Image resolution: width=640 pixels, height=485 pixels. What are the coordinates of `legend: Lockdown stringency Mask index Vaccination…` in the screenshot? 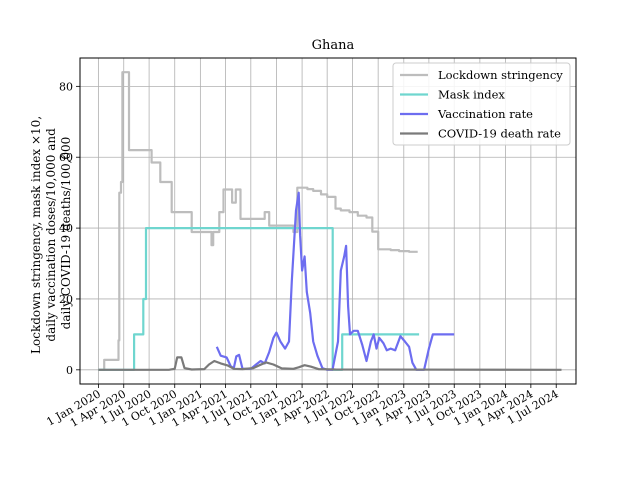 It's located at (481, 104).